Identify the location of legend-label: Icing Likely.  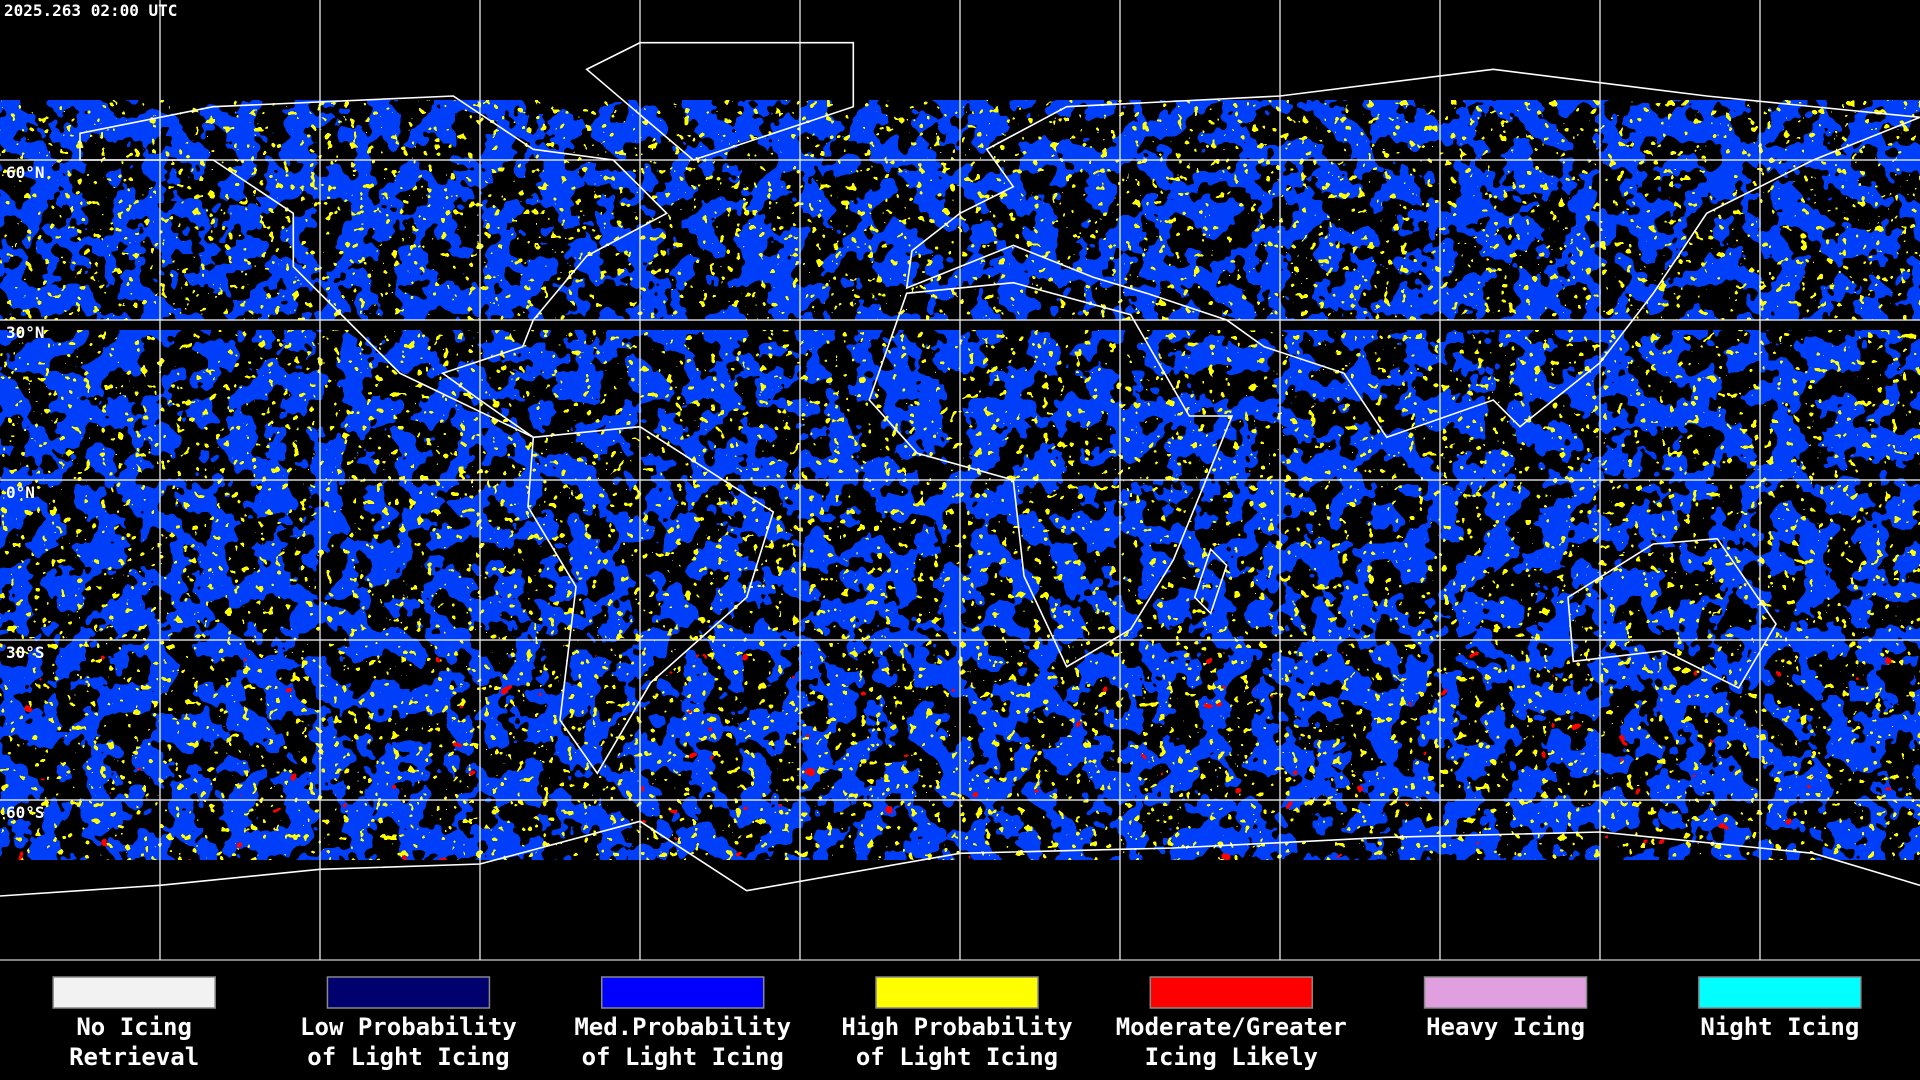
(1231, 1057).